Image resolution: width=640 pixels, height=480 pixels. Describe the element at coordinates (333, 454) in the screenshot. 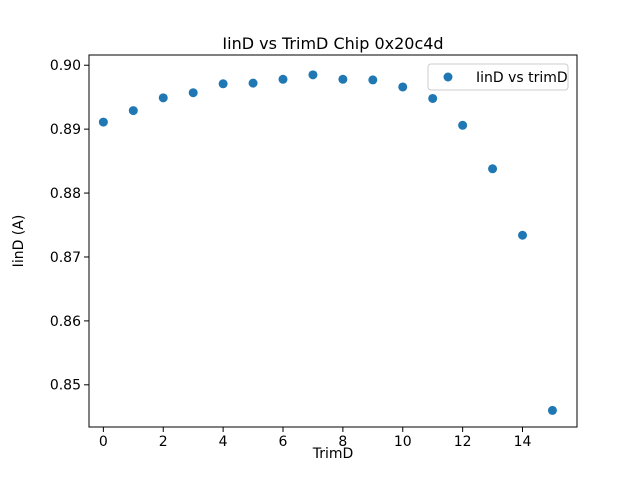

I see `x-axis-label: TrimD` at that location.